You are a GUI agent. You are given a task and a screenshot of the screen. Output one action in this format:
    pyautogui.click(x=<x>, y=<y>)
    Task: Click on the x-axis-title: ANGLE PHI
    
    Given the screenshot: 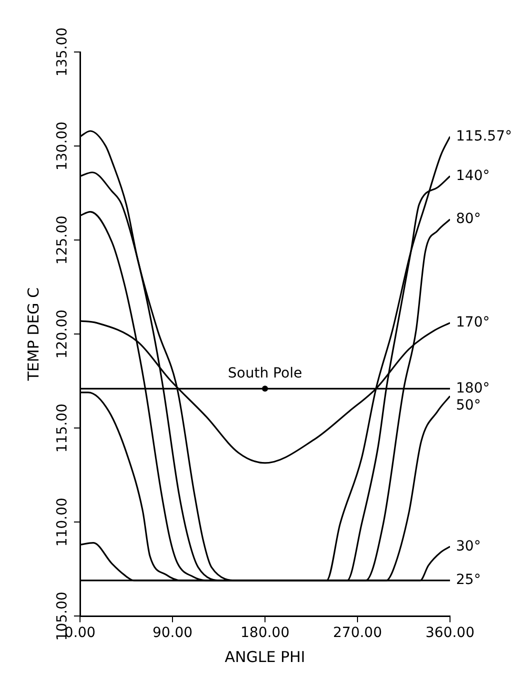 What is the action you would take?
    pyautogui.click(x=265, y=657)
    